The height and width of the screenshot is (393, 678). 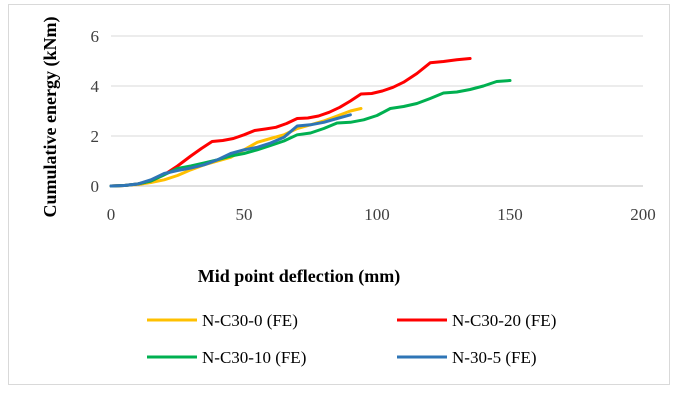 I want to click on legend-label-4: N-30-5 (FE), so click(x=494, y=357).